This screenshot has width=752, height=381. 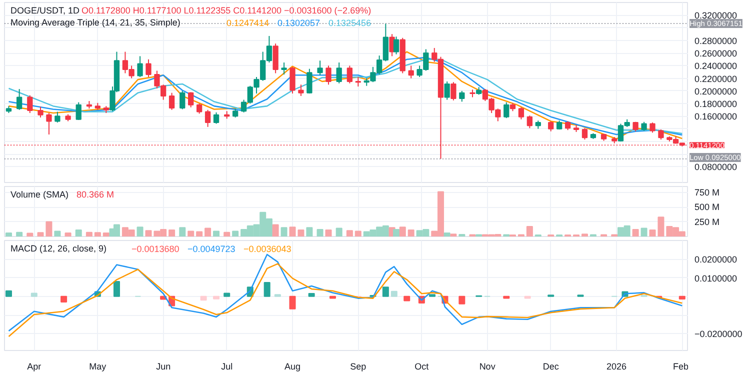 I want to click on y-tick-label: 0.0200000, so click(x=716, y=259).